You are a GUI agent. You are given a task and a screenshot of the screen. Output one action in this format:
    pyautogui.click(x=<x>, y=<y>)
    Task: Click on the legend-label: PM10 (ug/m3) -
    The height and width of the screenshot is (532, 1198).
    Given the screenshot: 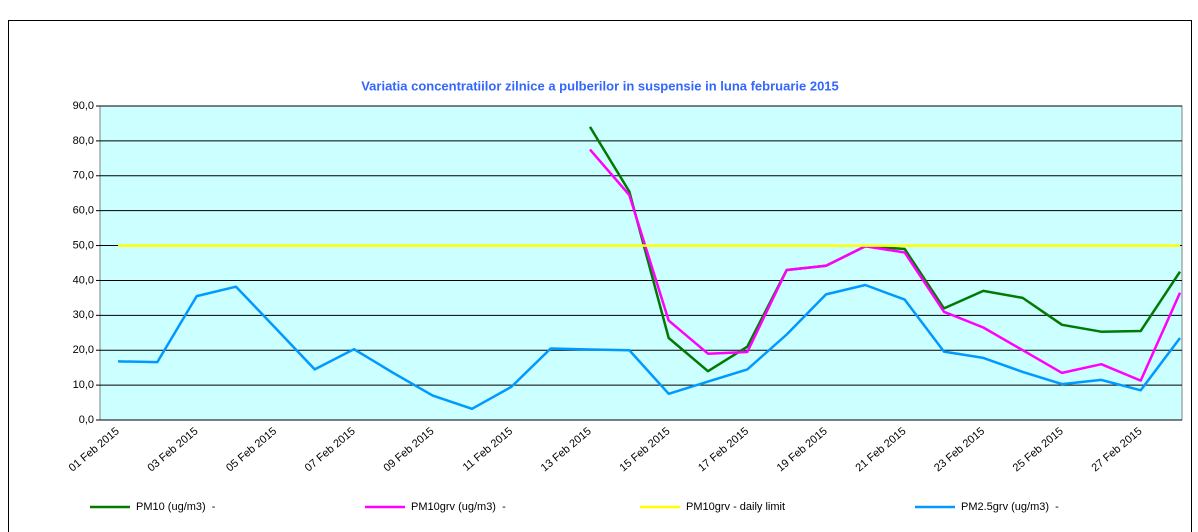 What is the action you would take?
    pyautogui.click(x=176, y=507)
    